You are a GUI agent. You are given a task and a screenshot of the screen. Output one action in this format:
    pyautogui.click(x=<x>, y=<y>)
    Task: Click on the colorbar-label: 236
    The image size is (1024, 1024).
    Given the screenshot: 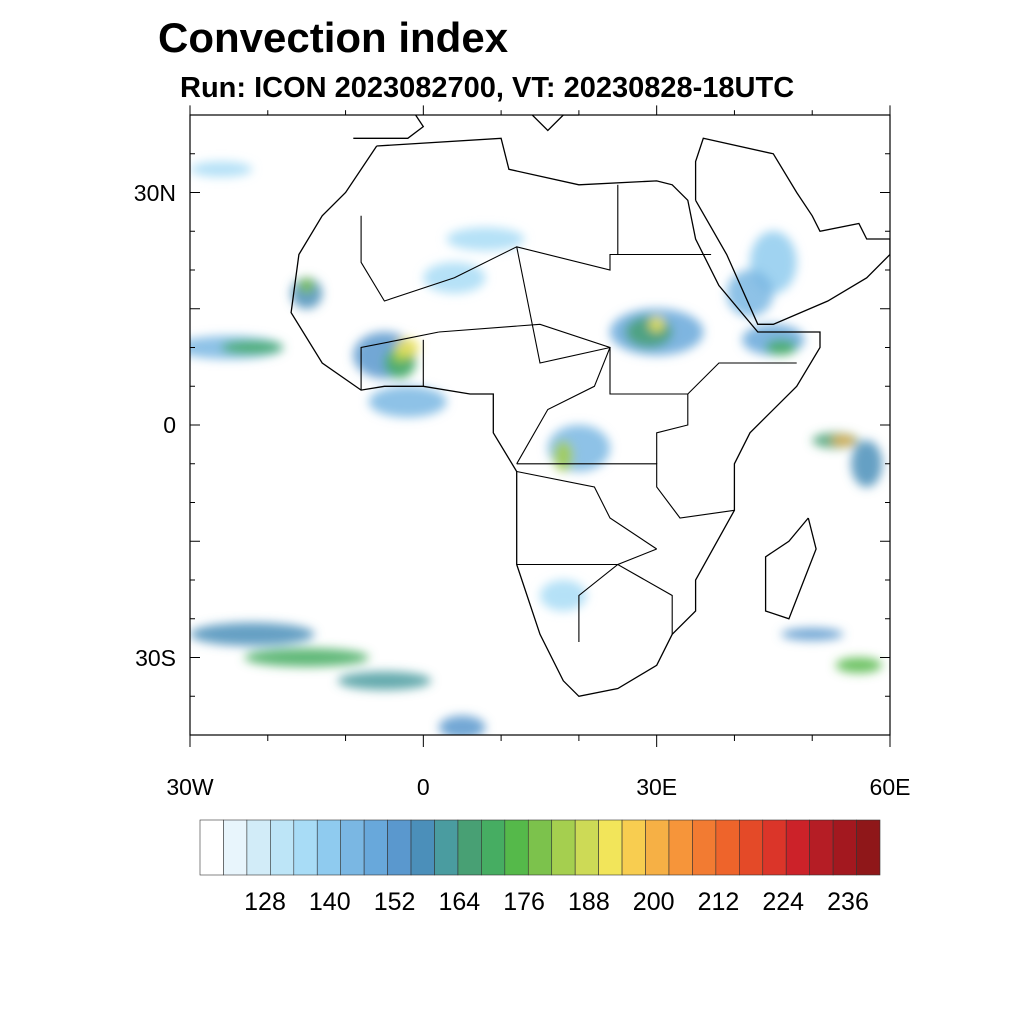 What is the action you would take?
    pyautogui.click(x=848, y=902)
    